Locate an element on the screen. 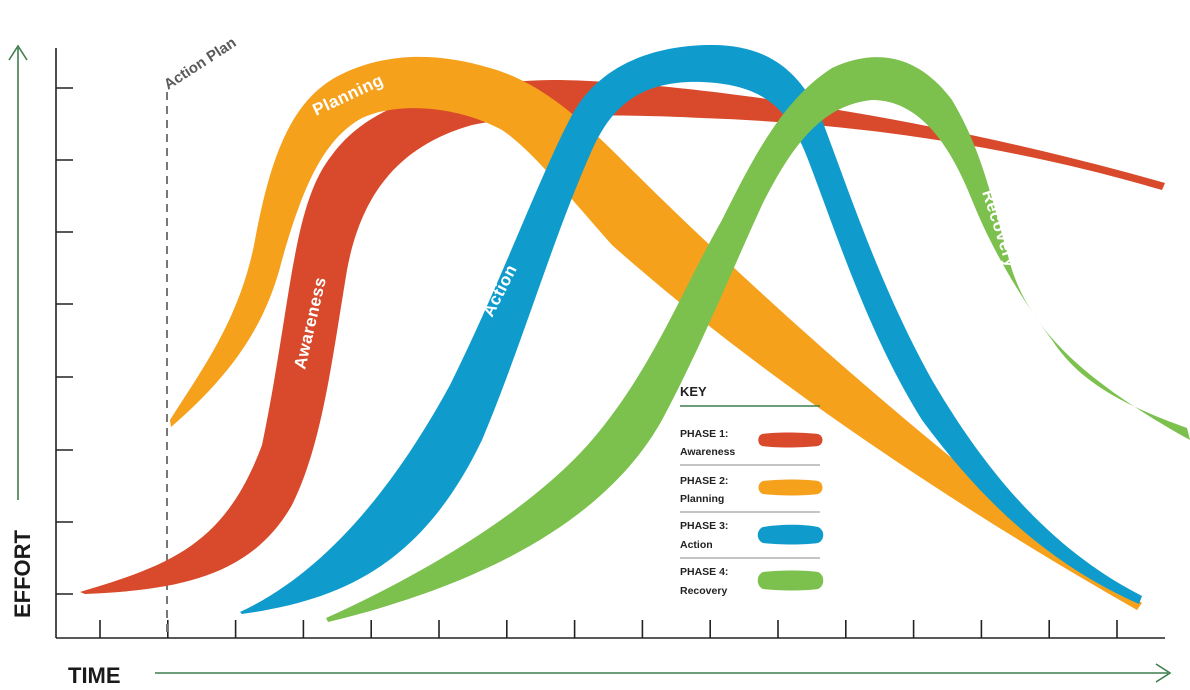 The width and height of the screenshot is (1190, 690). y-axis-label: EFFORT is located at coordinates (22, 573).